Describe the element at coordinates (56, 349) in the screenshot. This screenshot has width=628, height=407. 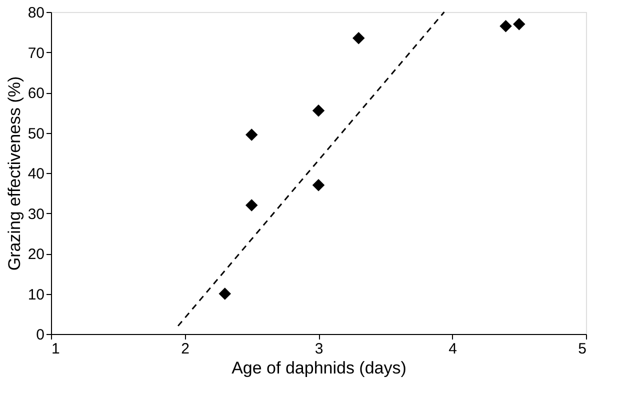
I see `x-tick-label: 1` at that location.